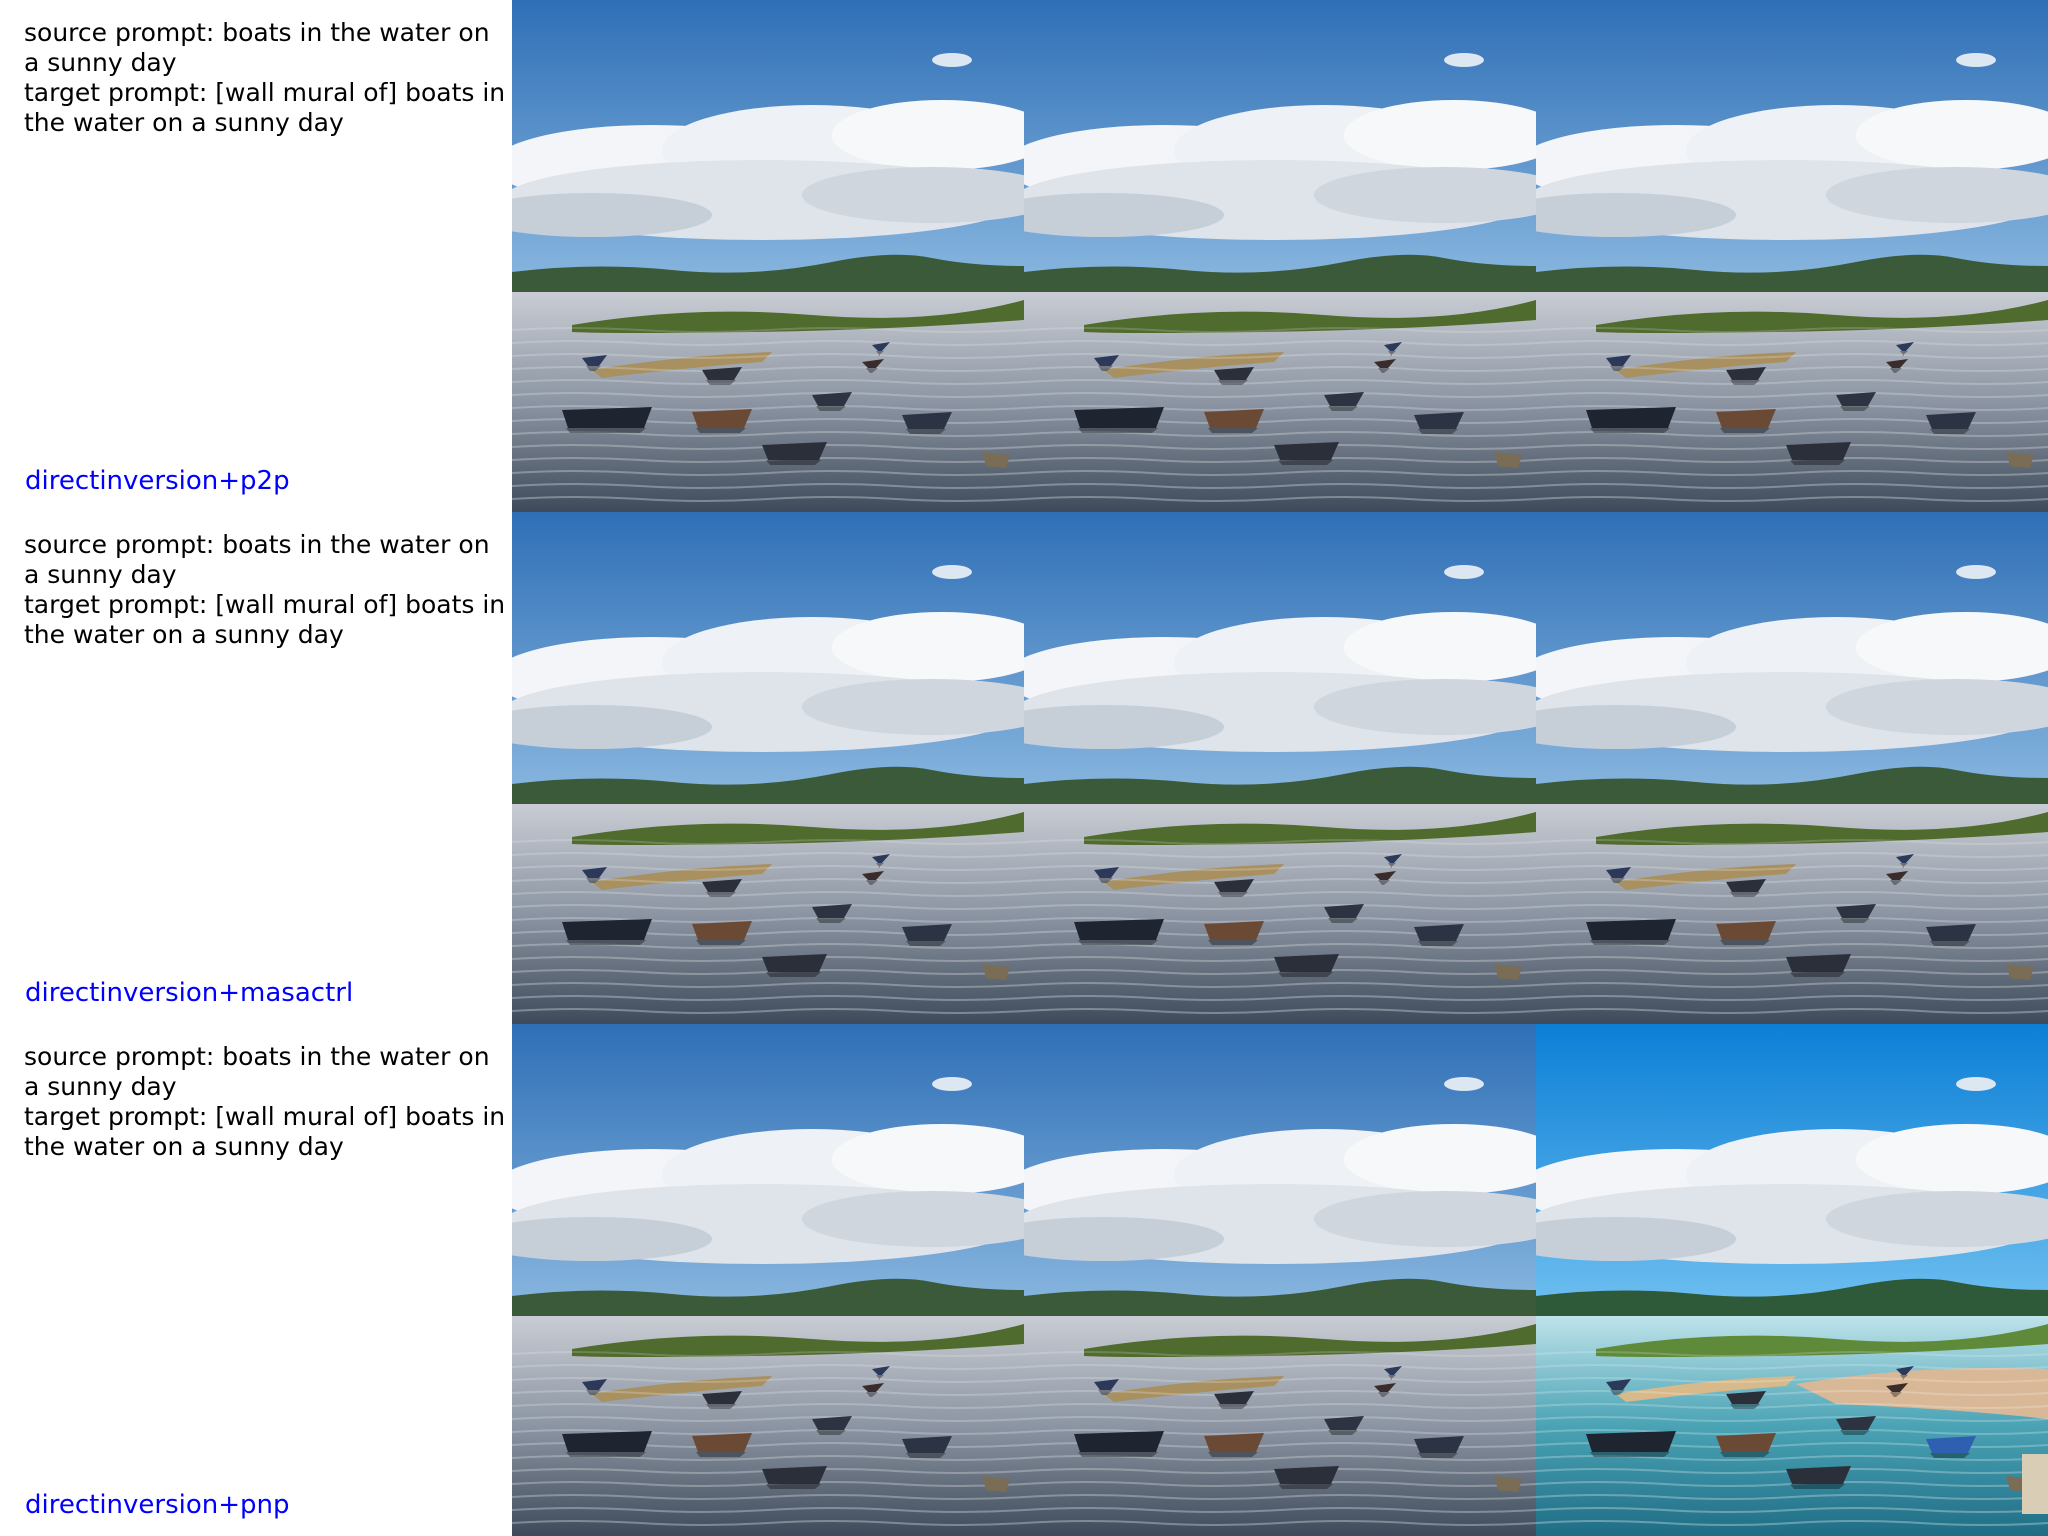 This screenshot has height=1536, width=2048. I want to click on method-label: directinversion+p2p, so click(157, 481).